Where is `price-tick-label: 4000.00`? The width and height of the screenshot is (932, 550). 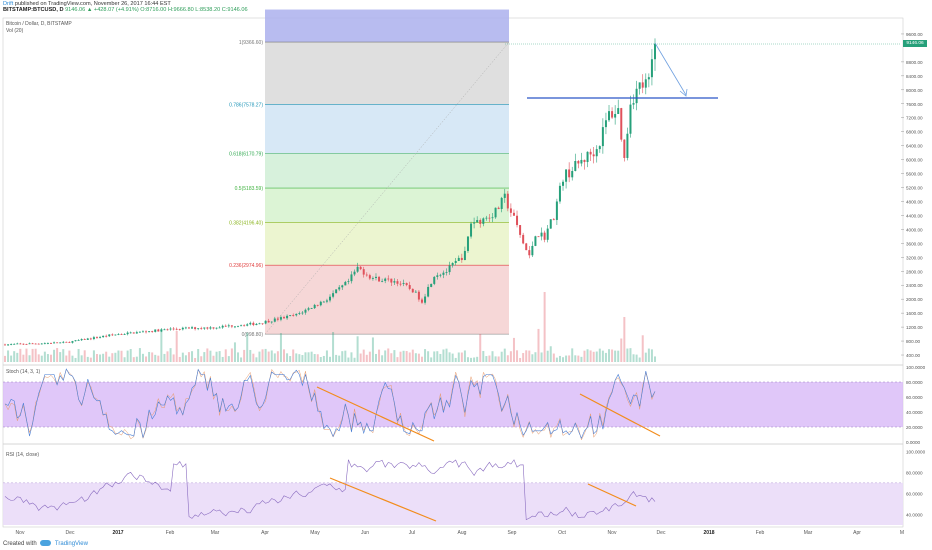
price-tick-label: 4000.00 is located at coordinates (914, 229).